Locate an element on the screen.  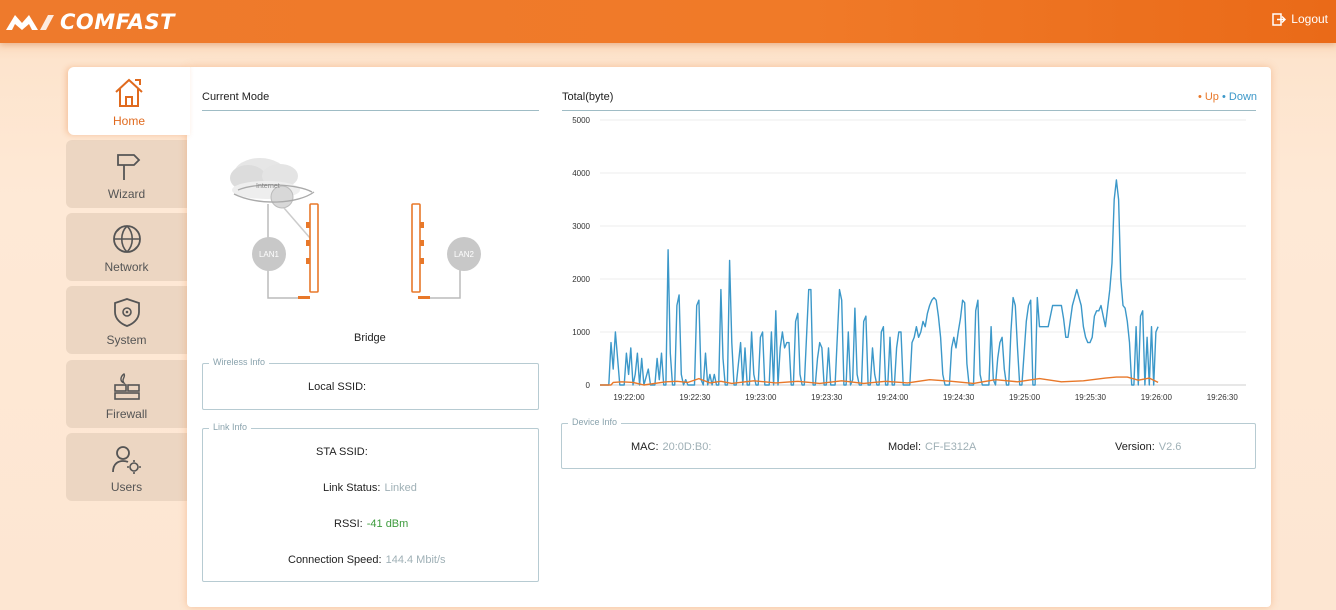
series-line-up is located at coordinates (879, 381).